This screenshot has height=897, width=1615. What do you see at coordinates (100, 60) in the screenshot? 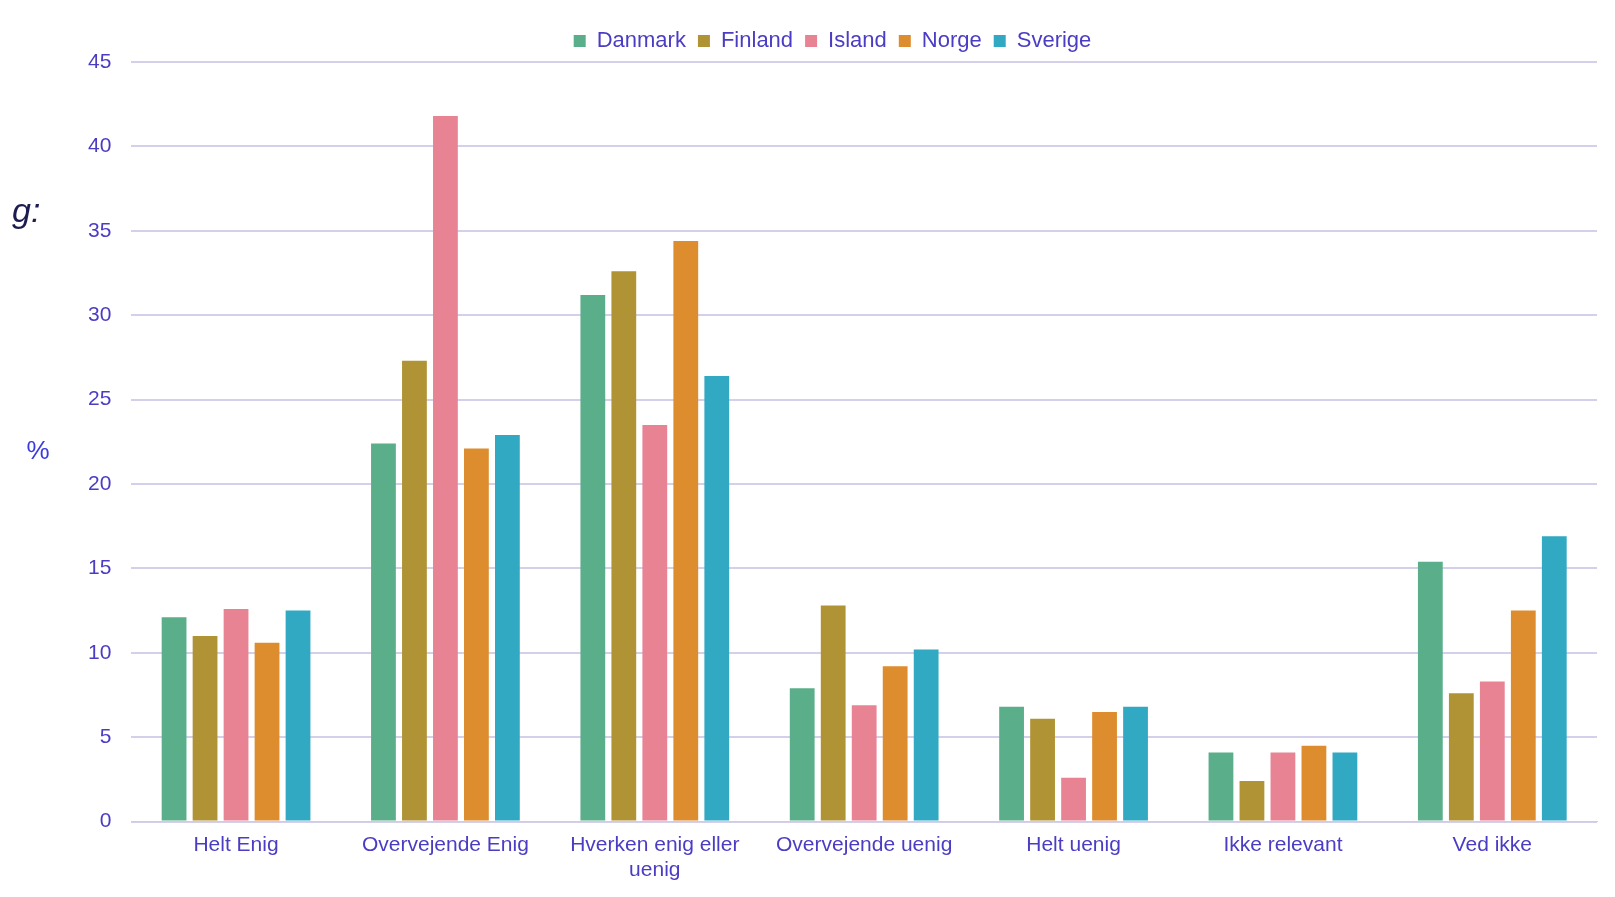
I see `y-tick-label: 45` at bounding box center [100, 60].